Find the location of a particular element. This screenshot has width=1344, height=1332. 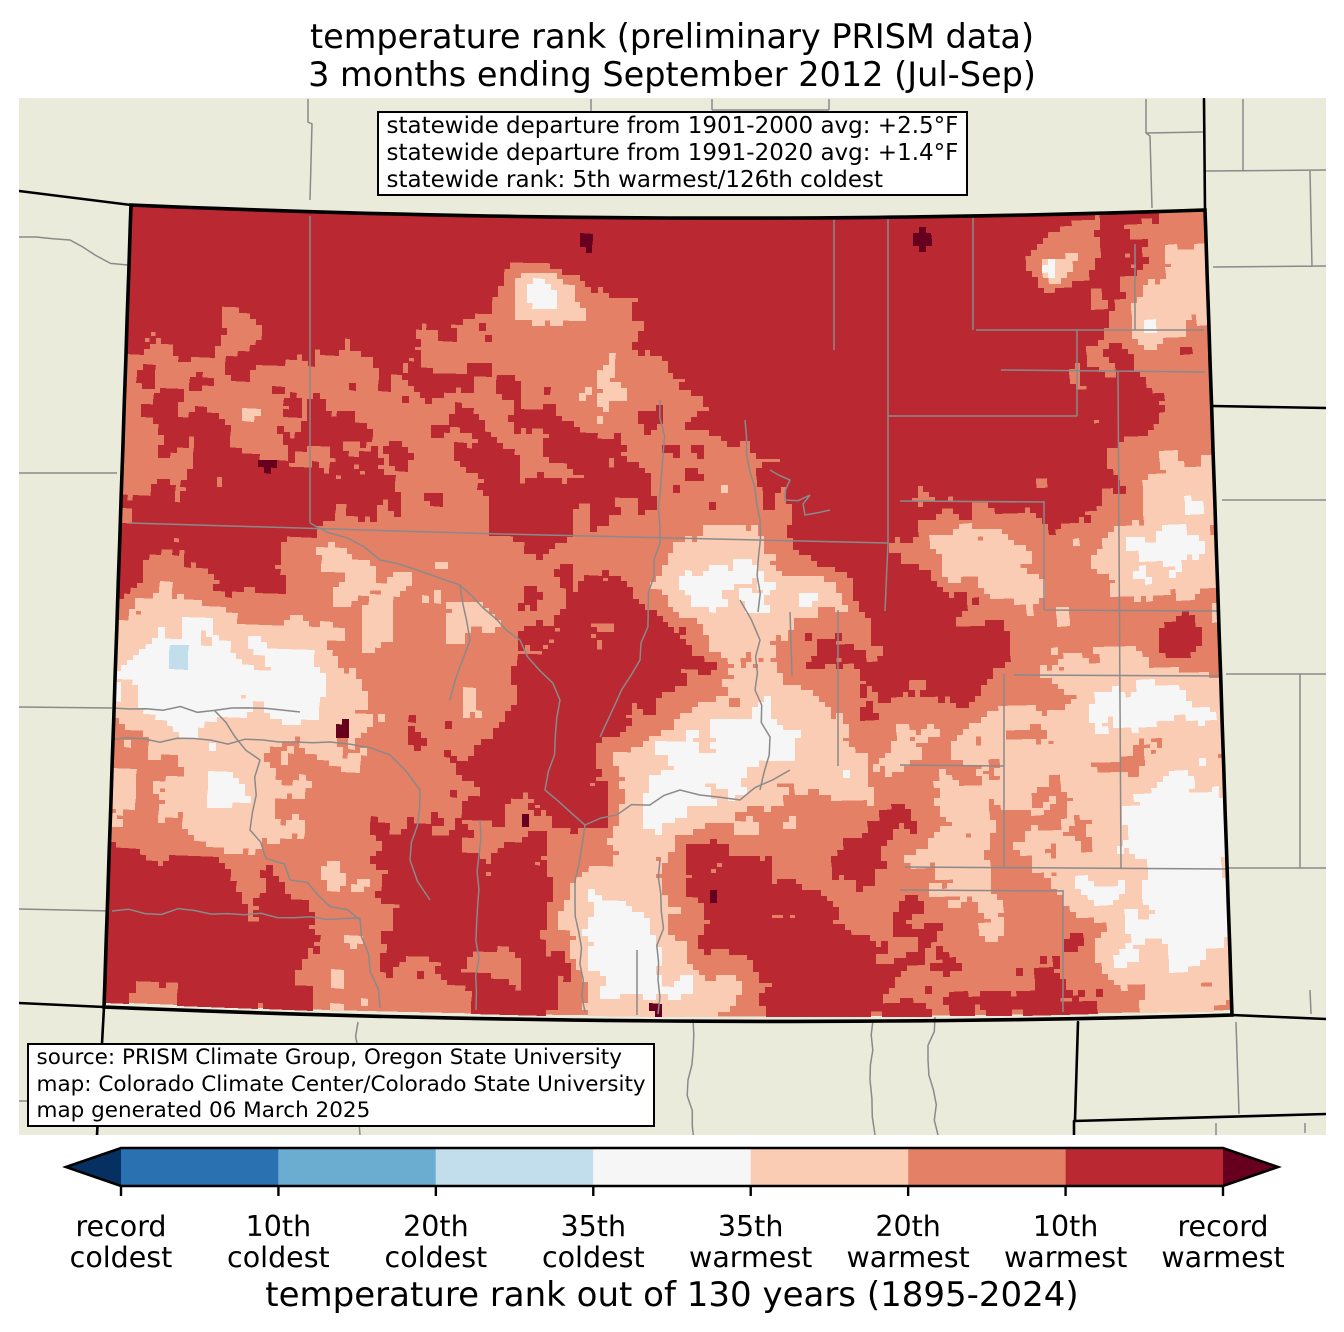

title-line-2: 3 months ending September 2012 (Jul-Sep) is located at coordinates (672, 74).